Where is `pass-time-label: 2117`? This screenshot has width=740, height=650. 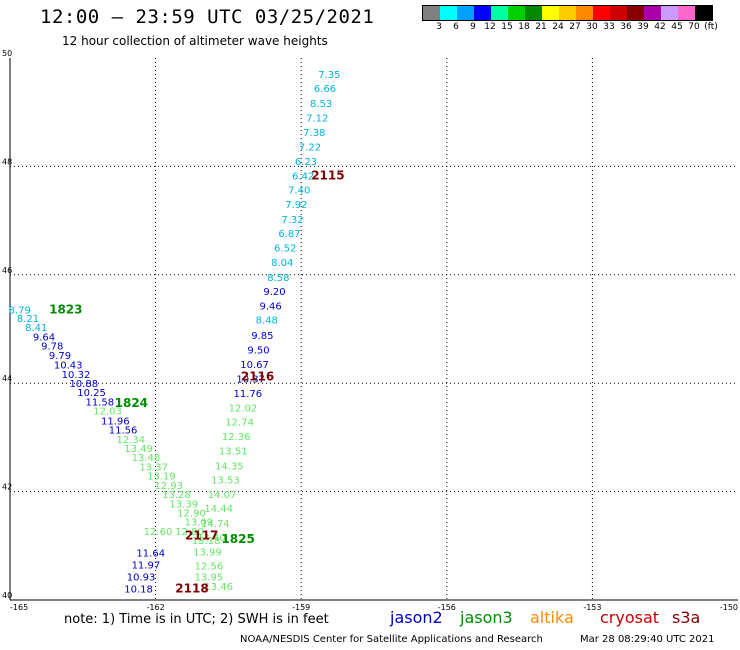
pass-time-label: 2117 is located at coordinates (201, 535).